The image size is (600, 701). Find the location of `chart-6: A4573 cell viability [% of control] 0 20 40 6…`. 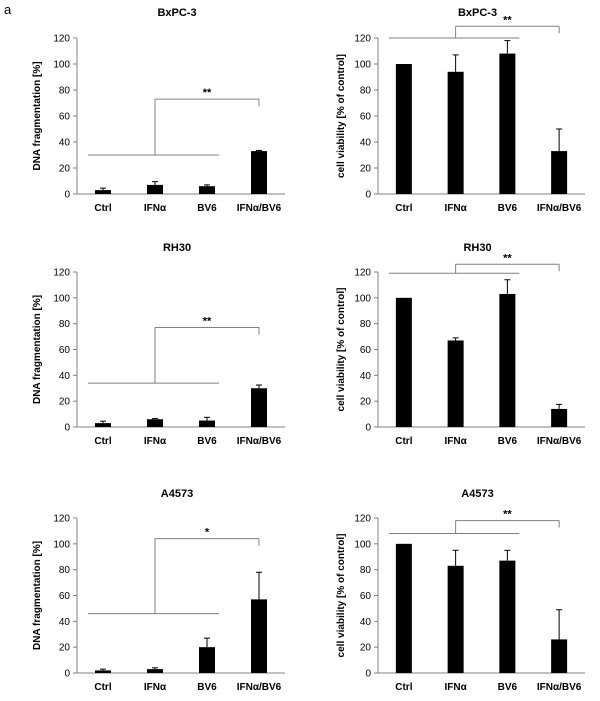

chart-6: A4573 cell viability [% of control] 0 20 40 6… is located at coordinates (460, 590).